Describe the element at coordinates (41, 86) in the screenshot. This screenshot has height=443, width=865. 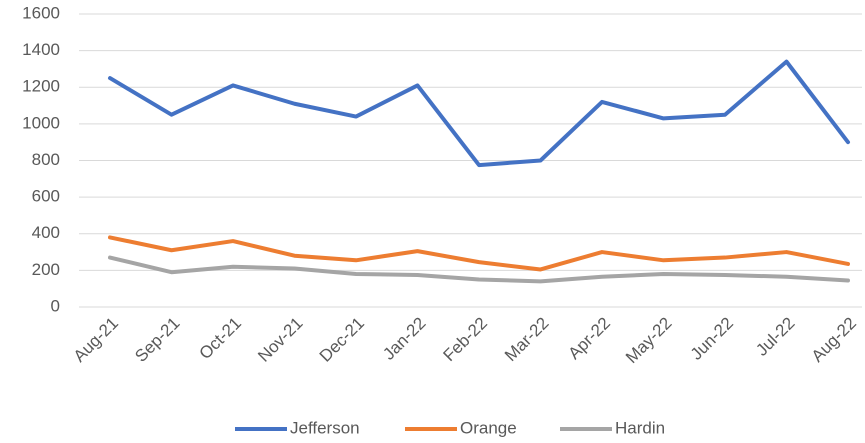
I see `y-tick-label: 1200` at that location.